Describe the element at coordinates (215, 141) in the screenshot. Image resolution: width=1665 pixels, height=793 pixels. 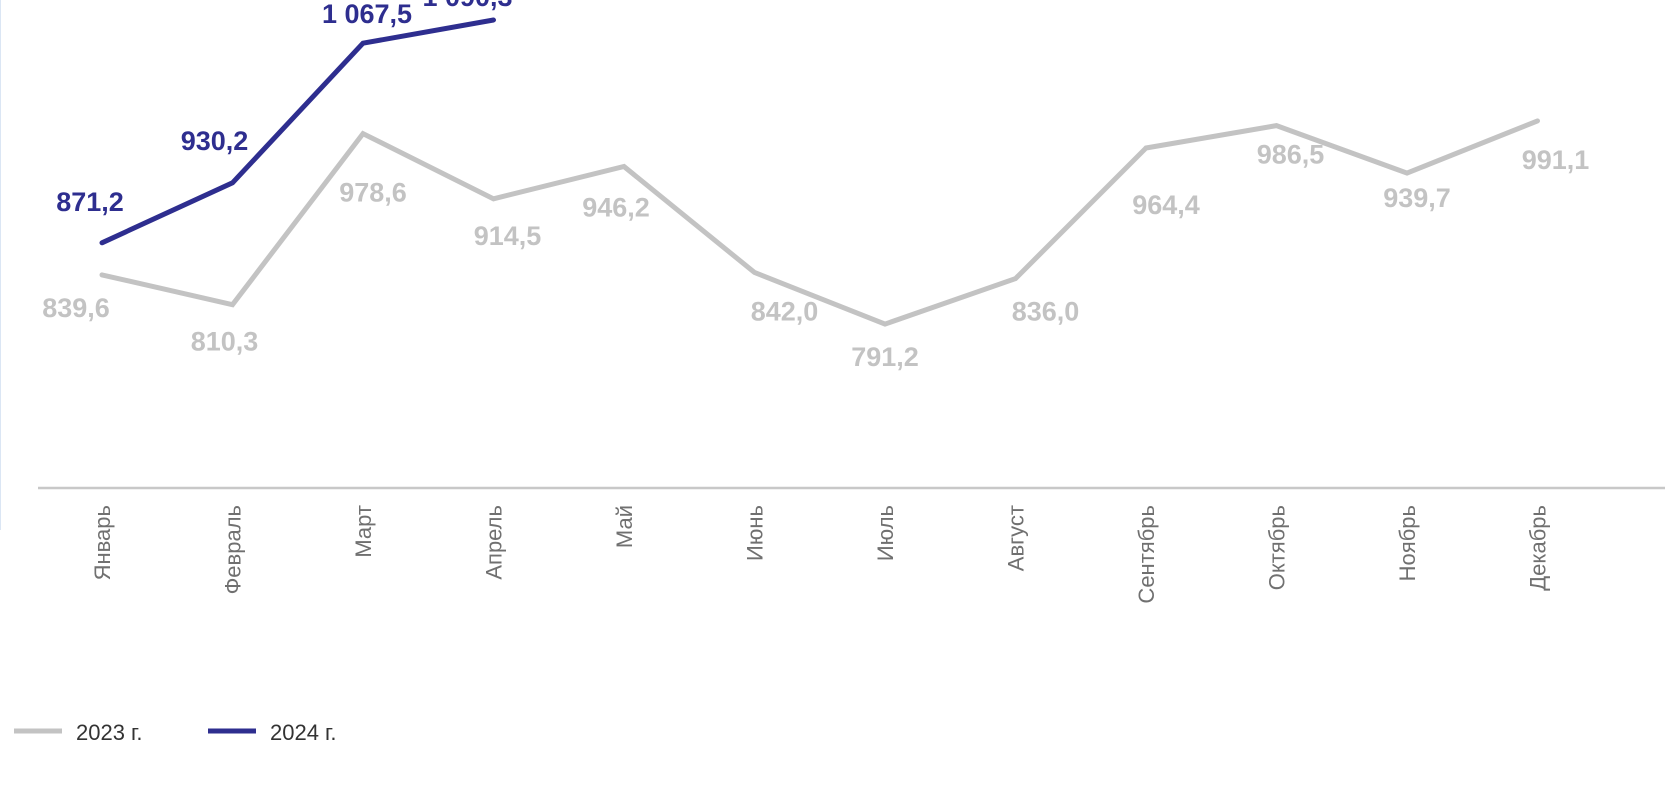
I see `data-label: 930,2` at that location.